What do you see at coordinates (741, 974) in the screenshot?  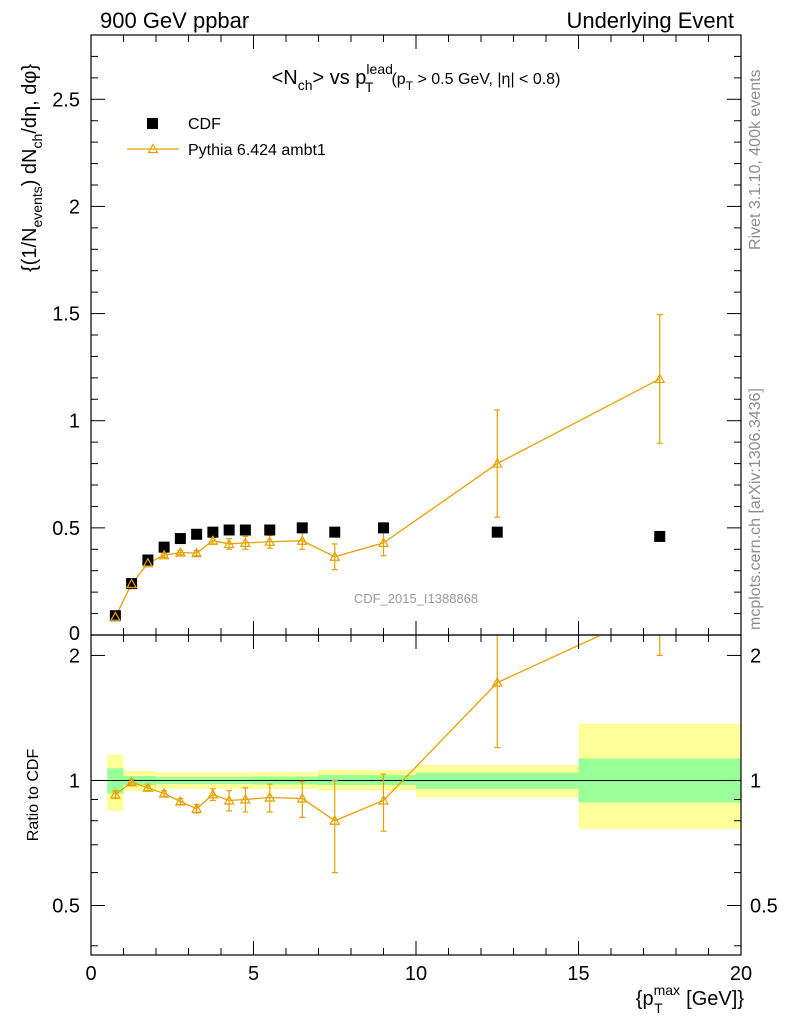 I see `x-tick-label: 20` at bounding box center [741, 974].